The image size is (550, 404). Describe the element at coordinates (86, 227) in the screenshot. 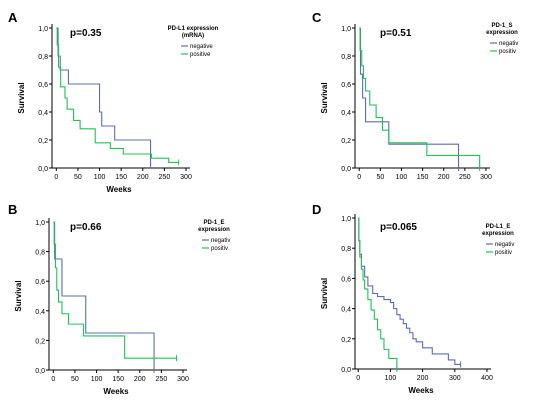

I see `p-value: p=0.66` at that location.